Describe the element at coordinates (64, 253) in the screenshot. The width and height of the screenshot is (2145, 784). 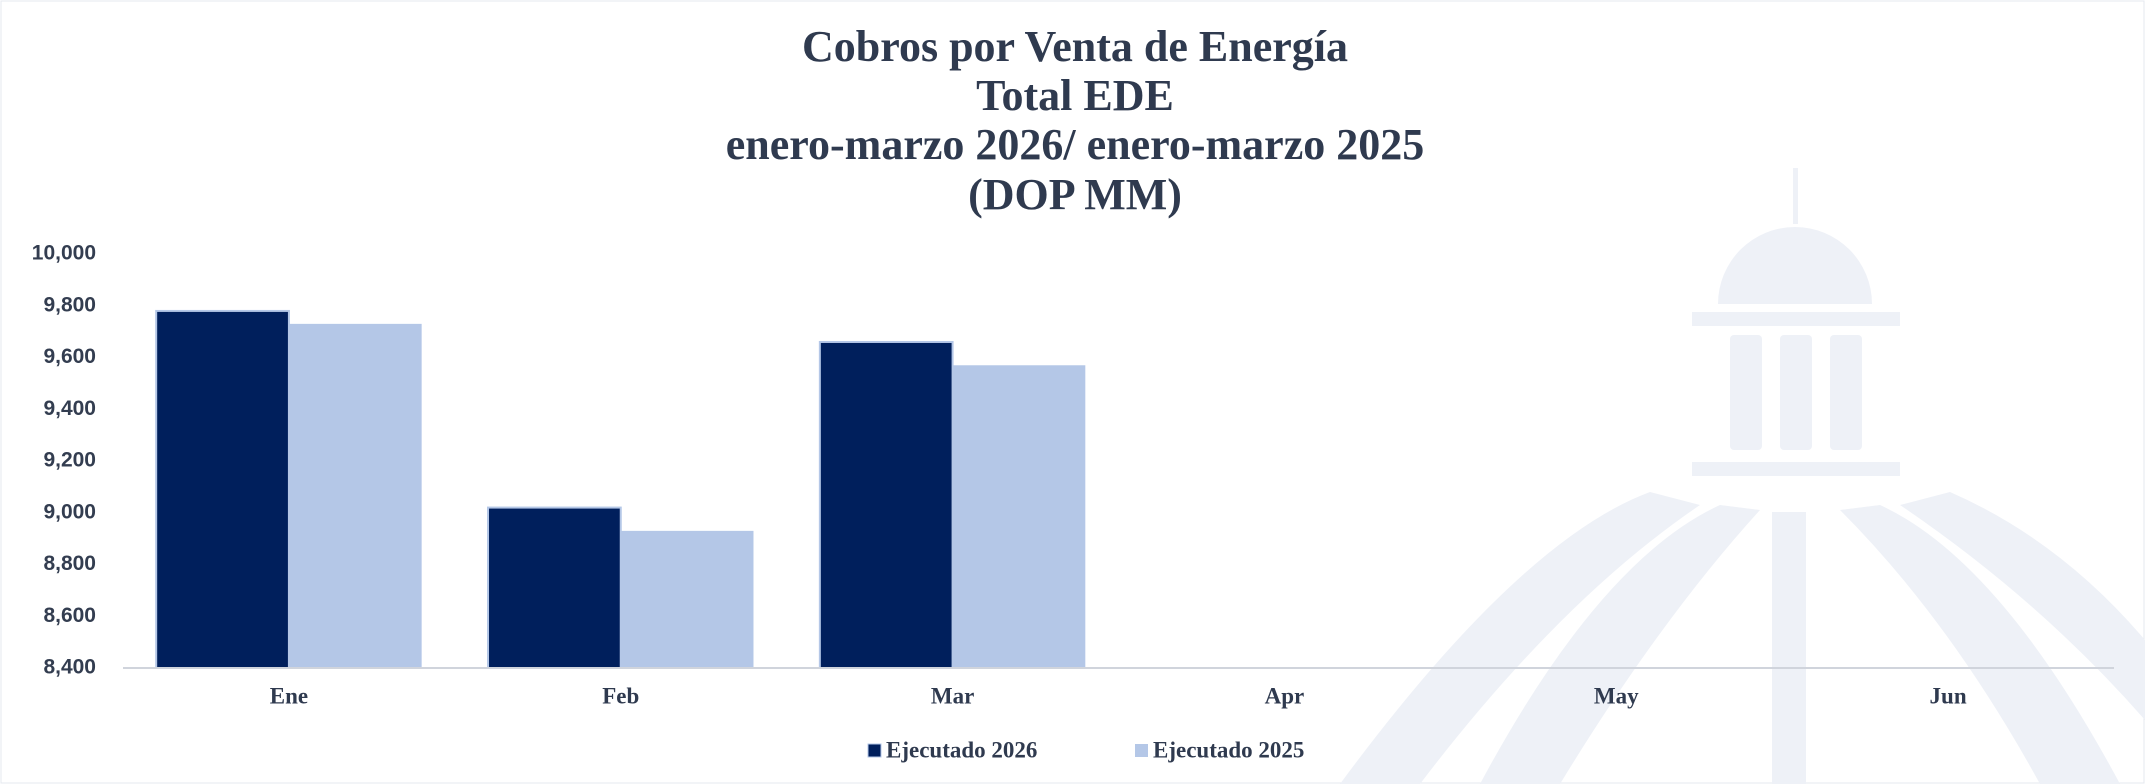
I see `y-tick-label: 10,000` at that location.